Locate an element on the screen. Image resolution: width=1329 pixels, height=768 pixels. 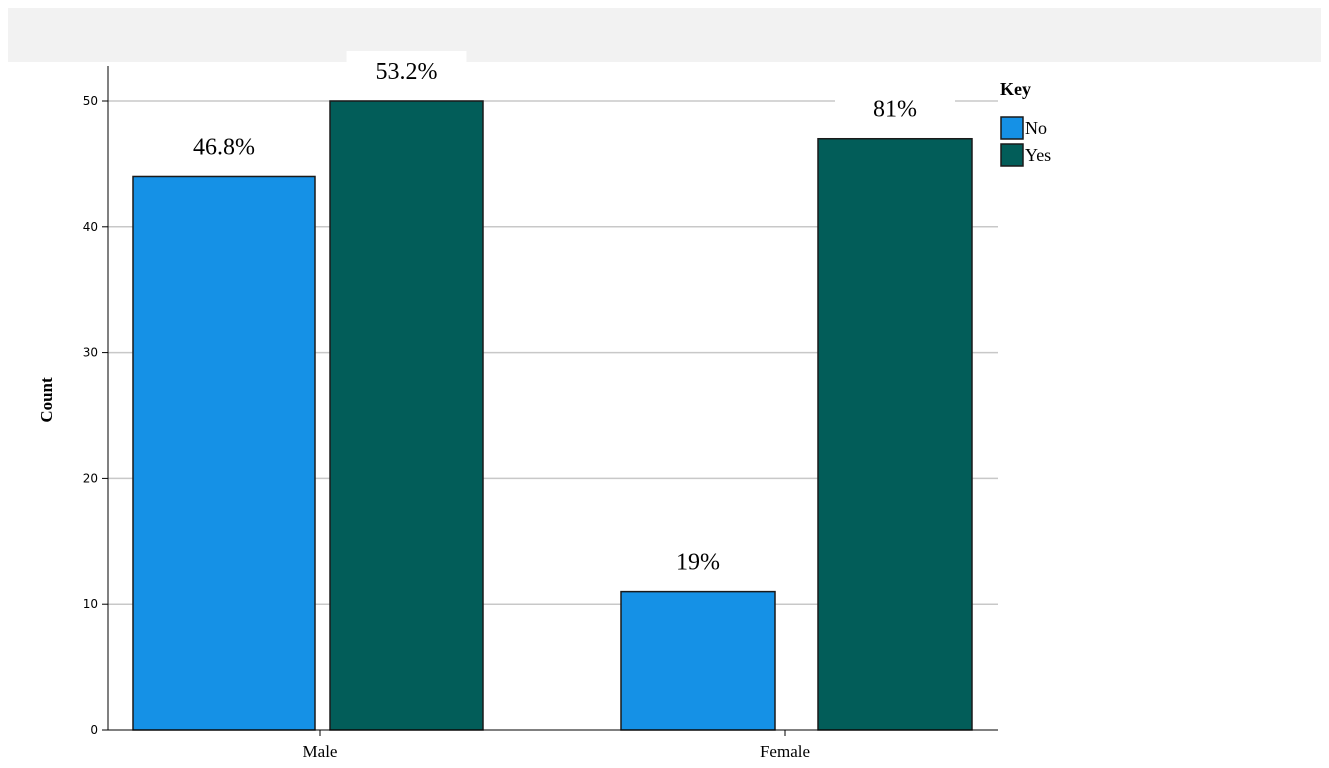
x-category-label: Female is located at coordinates (785, 751).